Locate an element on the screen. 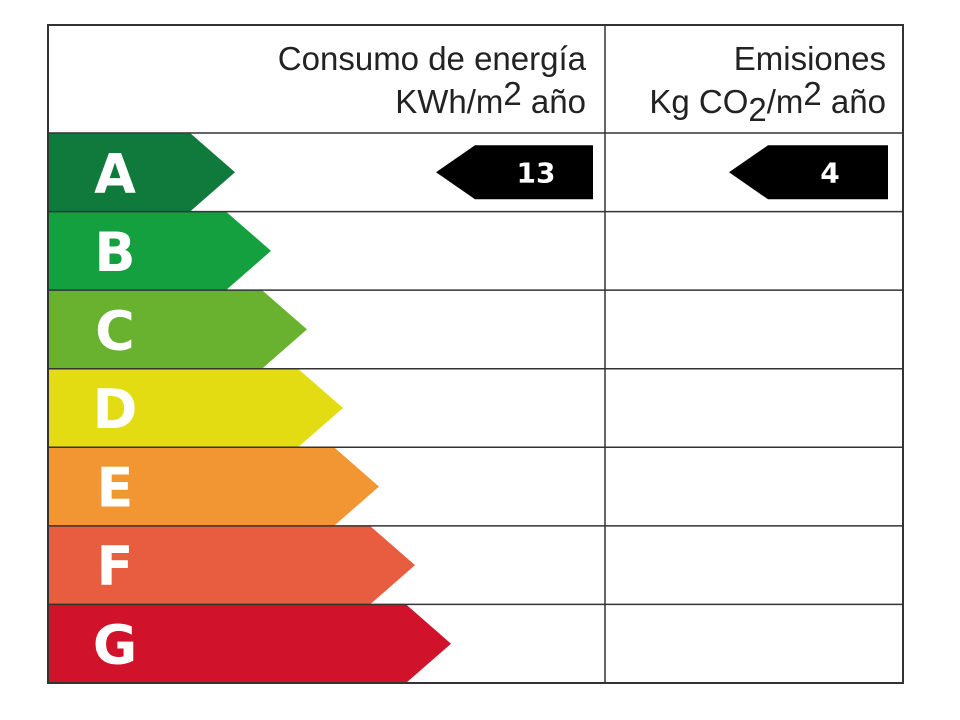 The width and height of the screenshot is (960, 720). energy-unit: KWh/m2 año is located at coordinates (490, 97).